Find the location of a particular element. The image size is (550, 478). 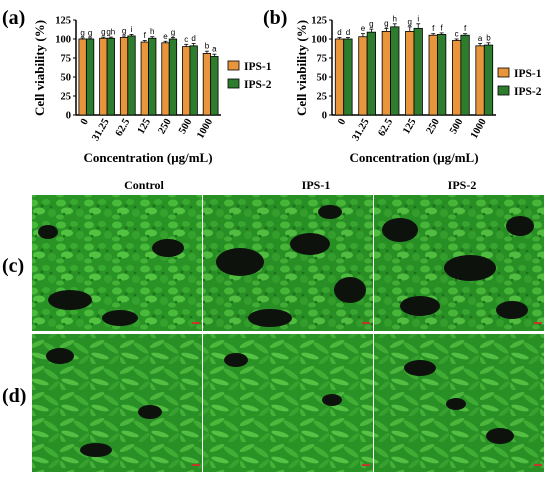

x-tick-label: 31.25 is located at coordinates (100, 130).